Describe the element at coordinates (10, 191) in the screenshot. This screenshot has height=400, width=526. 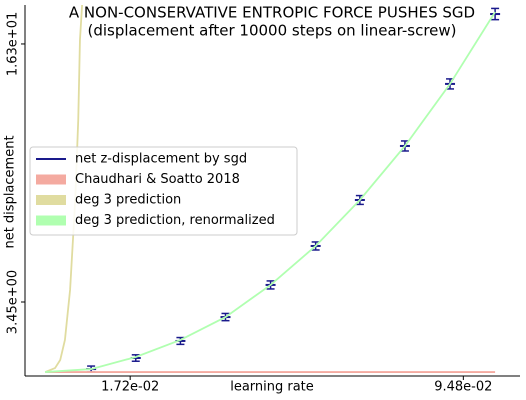
I see `y-axis-label: net displacement` at that location.